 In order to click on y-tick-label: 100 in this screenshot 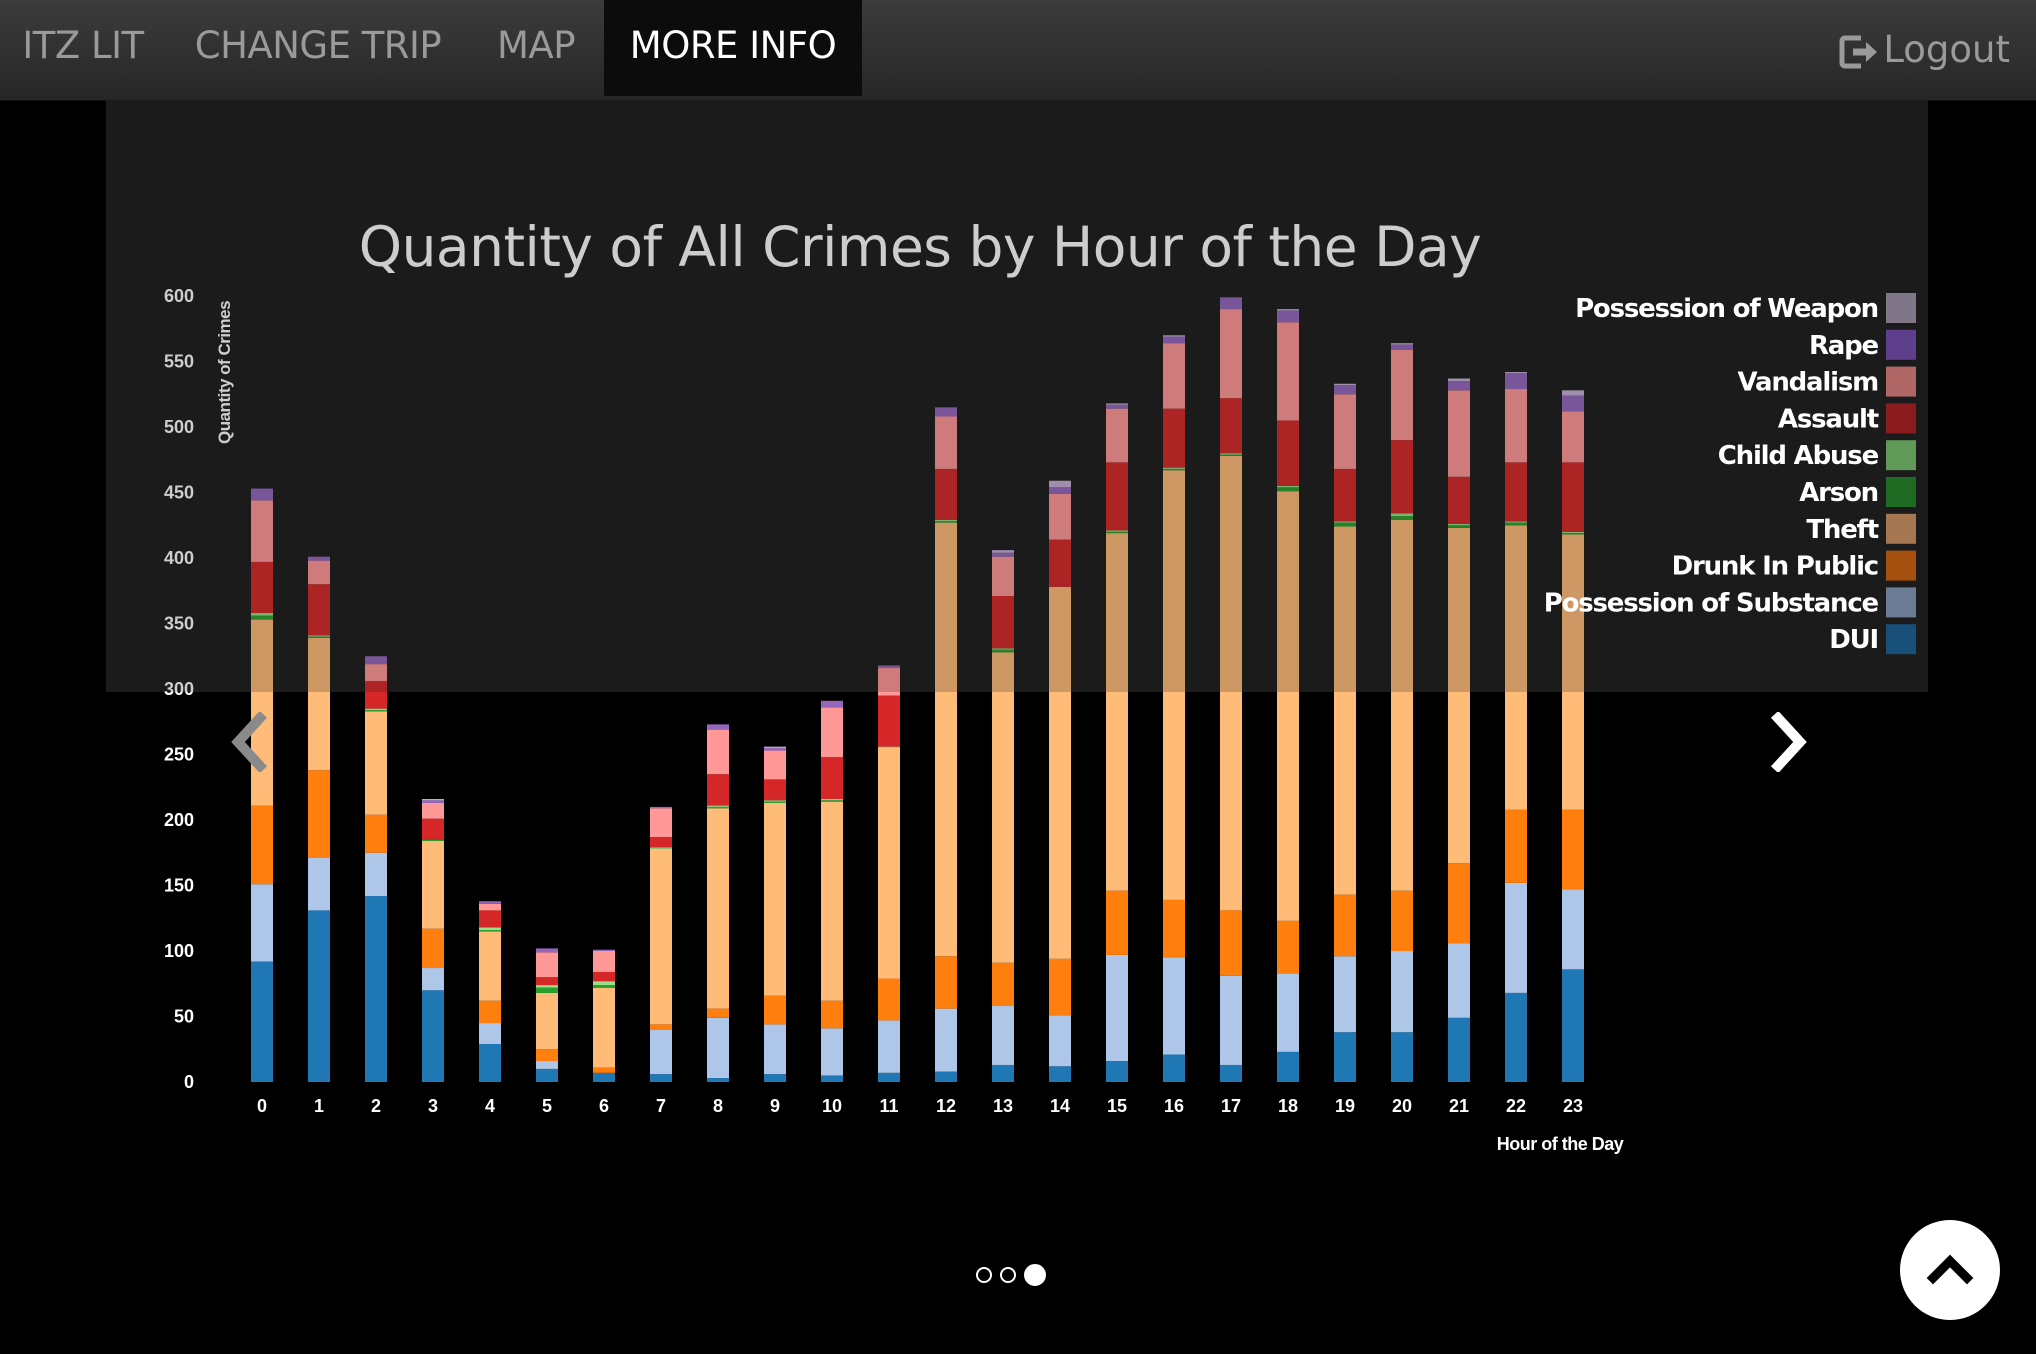, I will do `click(179, 951)`.